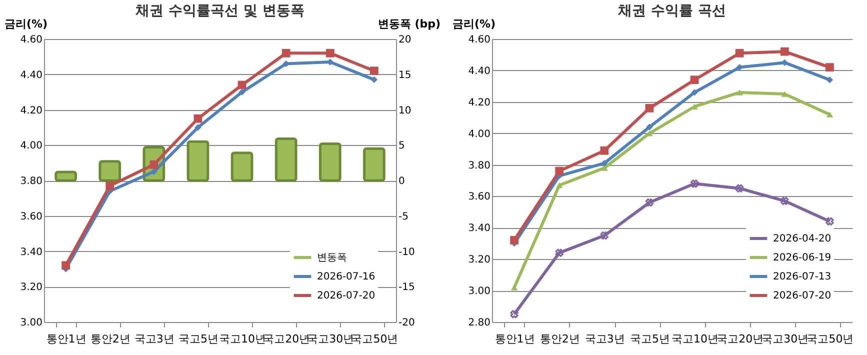 This screenshot has width=867, height=355. What do you see at coordinates (406, 288) in the screenshot?
I see `y2-tick-label: -15` at bounding box center [406, 288].